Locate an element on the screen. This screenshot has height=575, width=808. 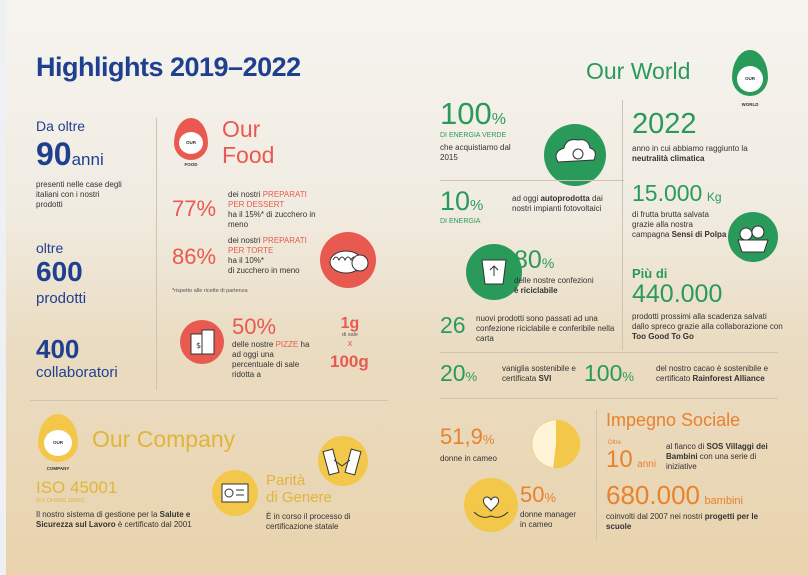
self-text-c: dai nostri impianti fotovoltaici is located at coordinates (557, 203).